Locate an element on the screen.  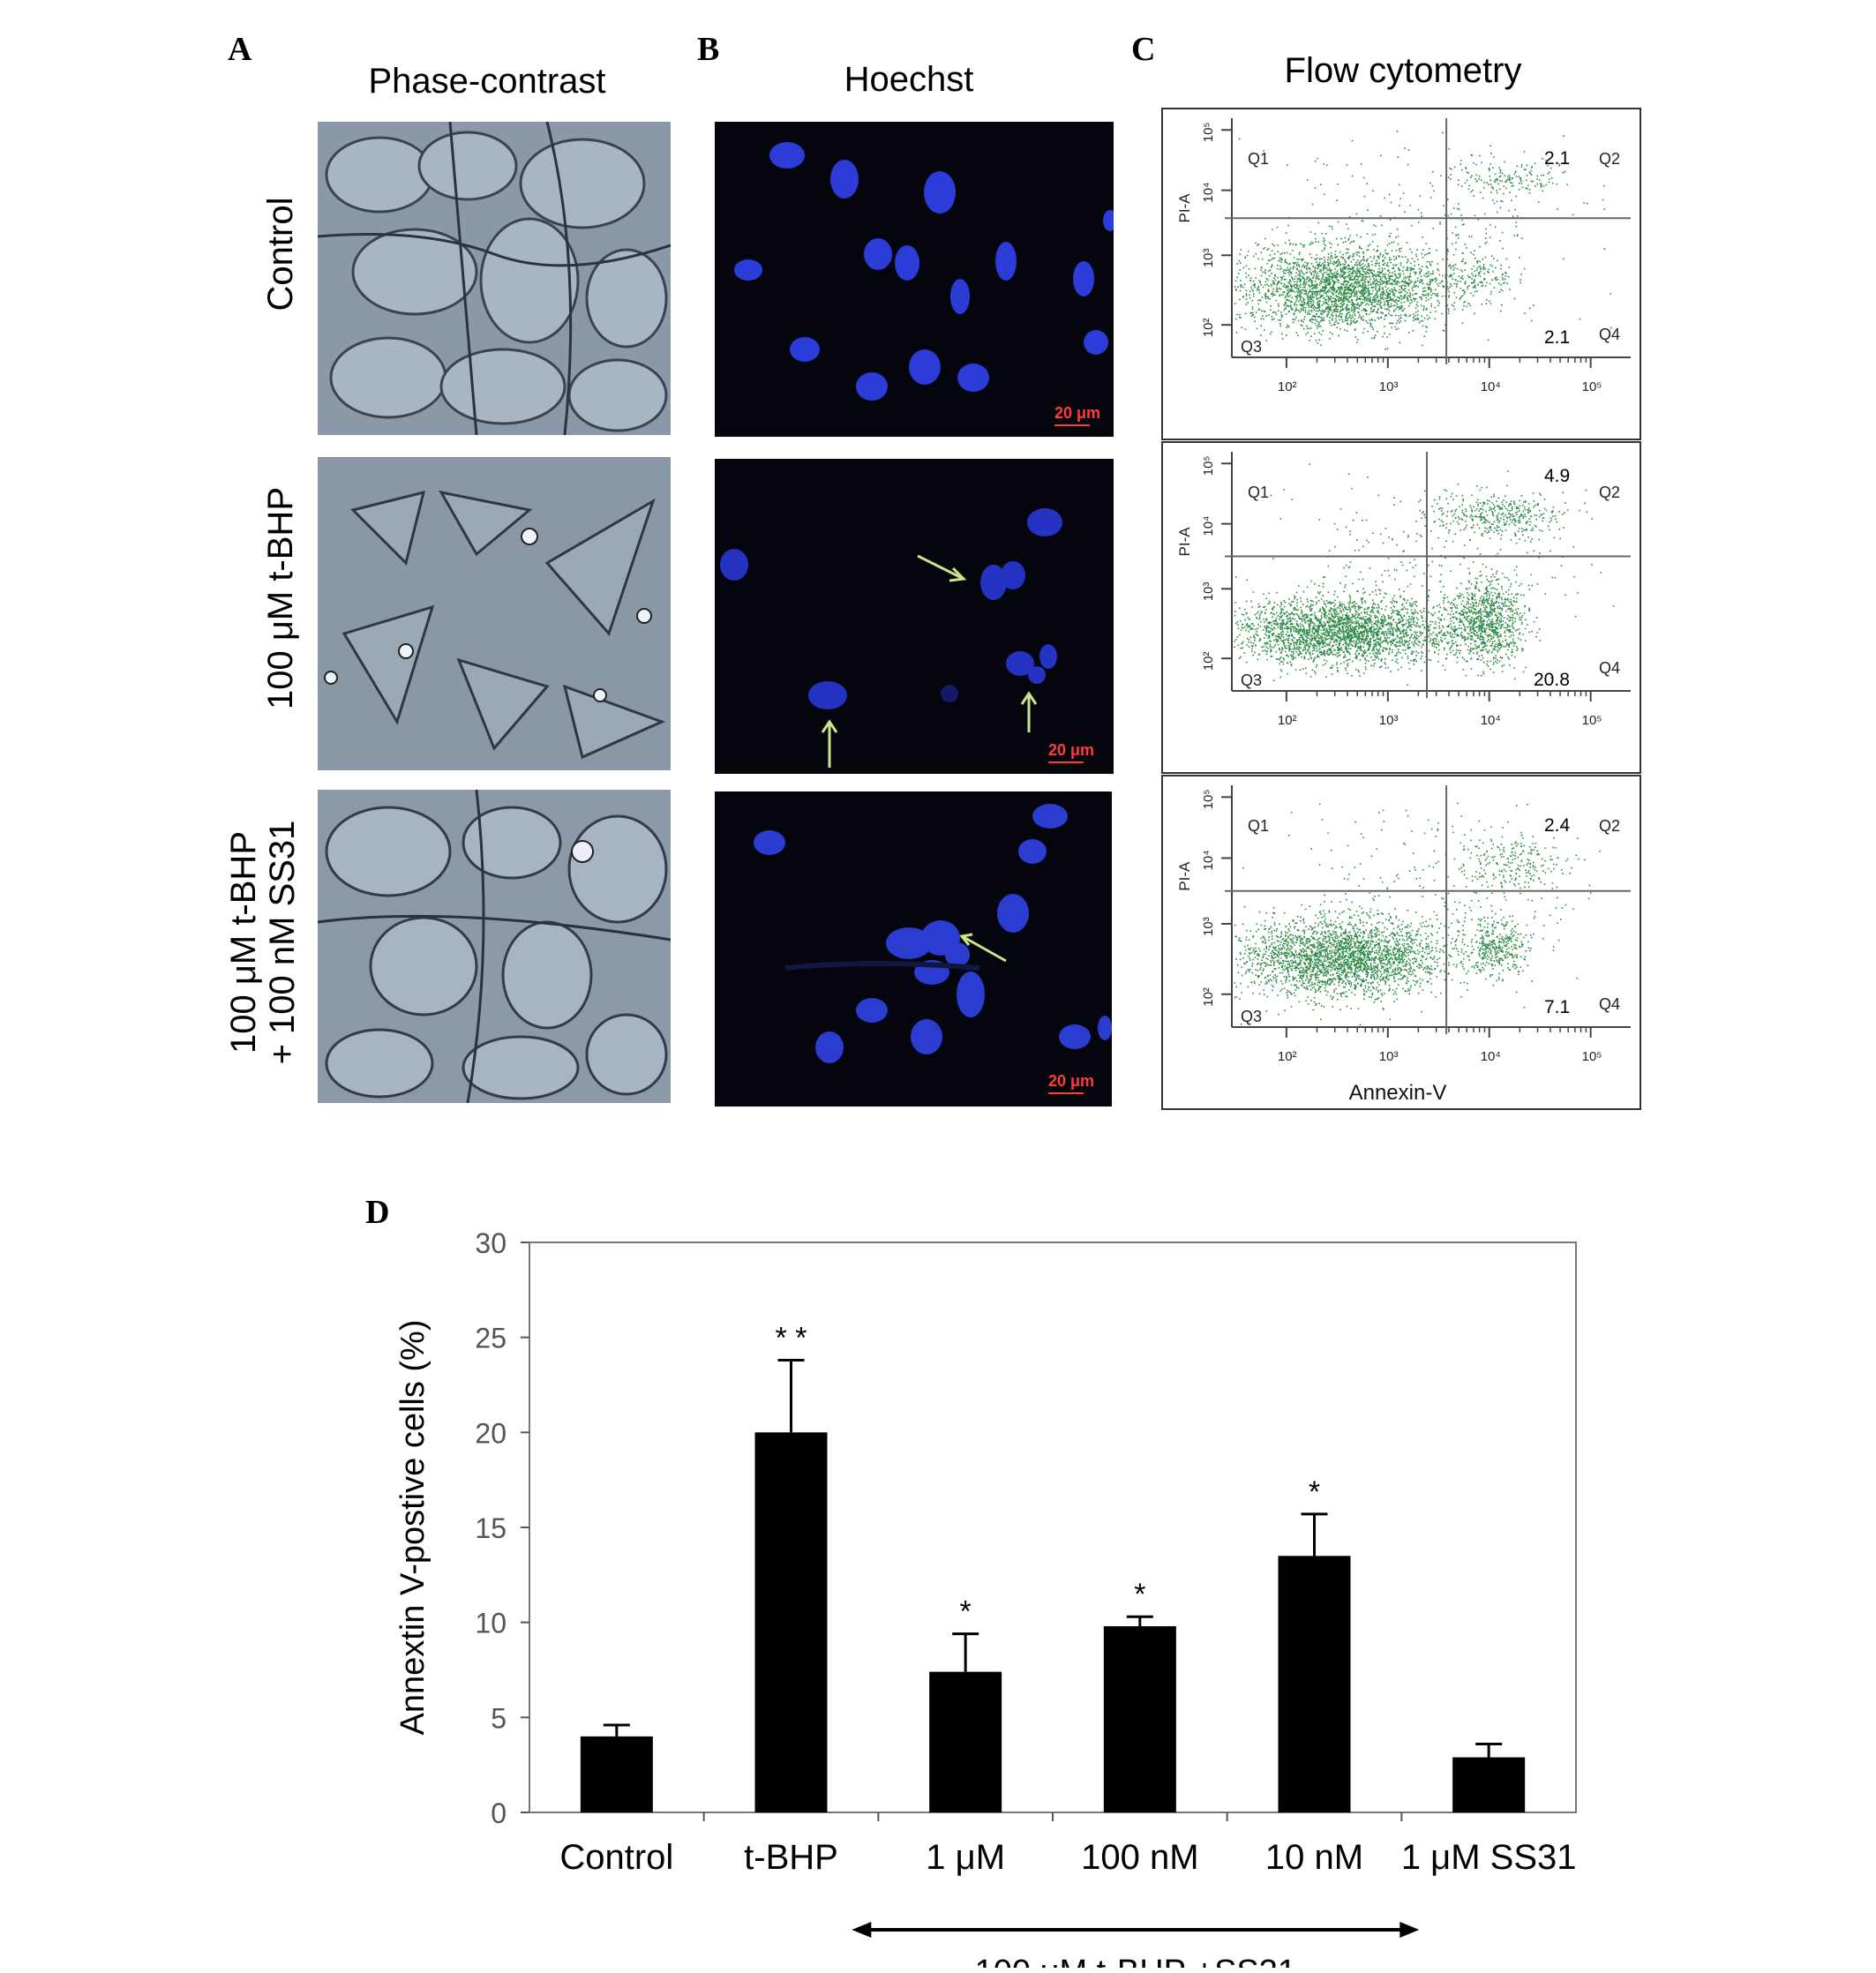
category-label-2: 1 μM is located at coordinates (965, 1857).